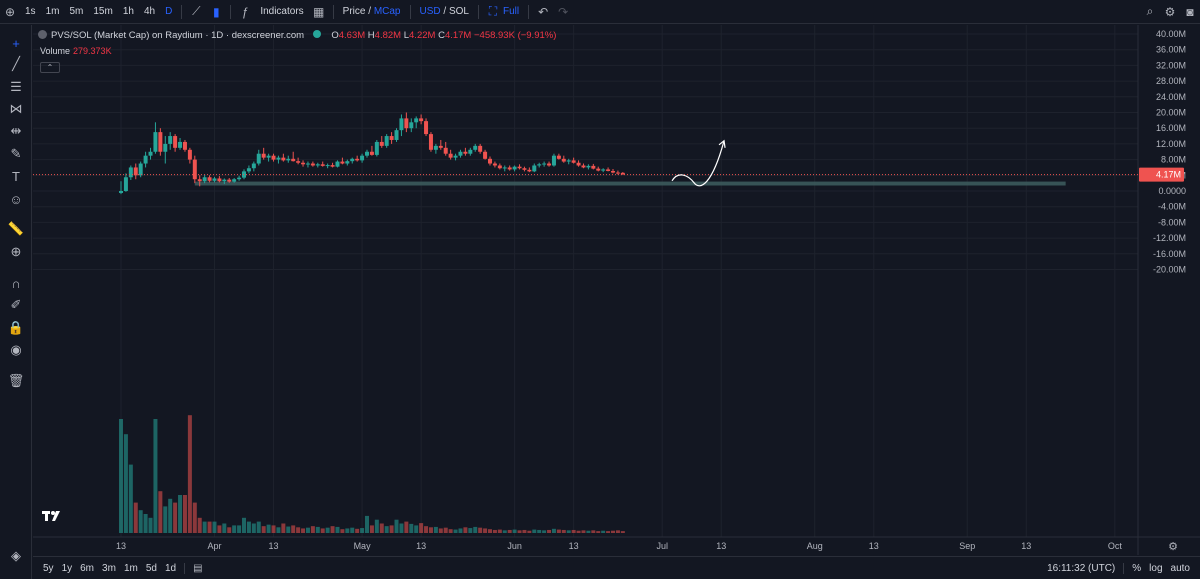 Image resolution: width=1200 pixels, height=579 pixels. Describe the element at coordinates (16, 283) in the screenshot. I see `magnet-icon: ∩` at that location.